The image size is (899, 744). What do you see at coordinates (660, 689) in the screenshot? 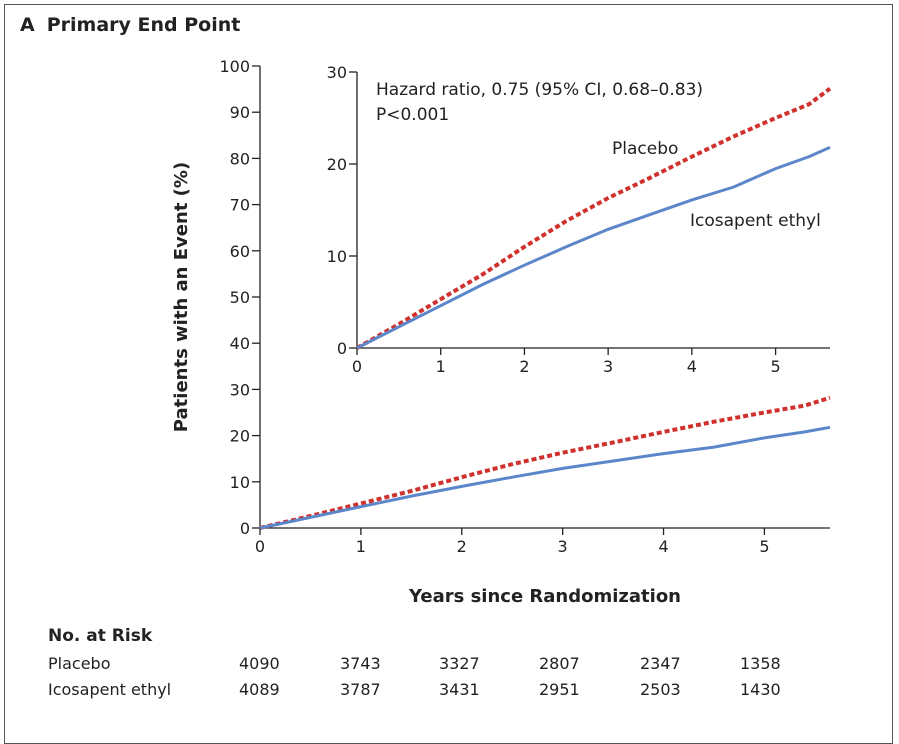
I see `risk-cell: 2503` at bounding box center [660, 689].